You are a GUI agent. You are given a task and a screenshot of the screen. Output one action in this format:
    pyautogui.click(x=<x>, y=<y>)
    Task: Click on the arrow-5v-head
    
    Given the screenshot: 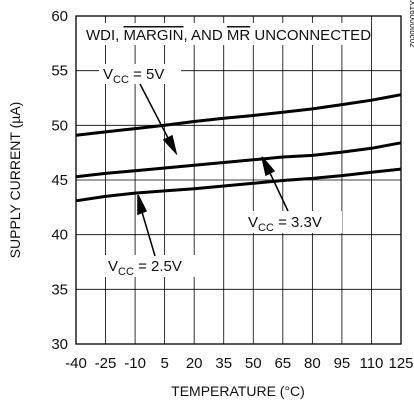 What is the action you would take?
    pyautogui.click(x=170, y=145)
    